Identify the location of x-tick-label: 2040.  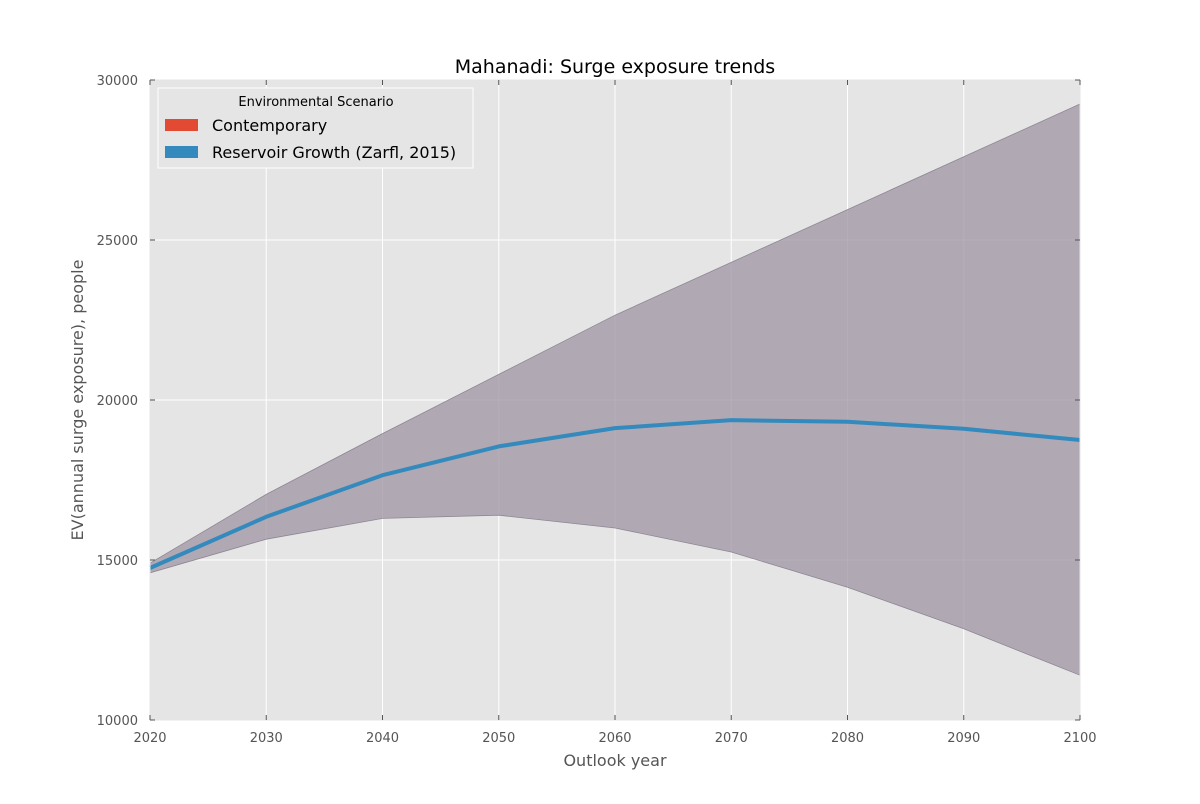
(382, 738).